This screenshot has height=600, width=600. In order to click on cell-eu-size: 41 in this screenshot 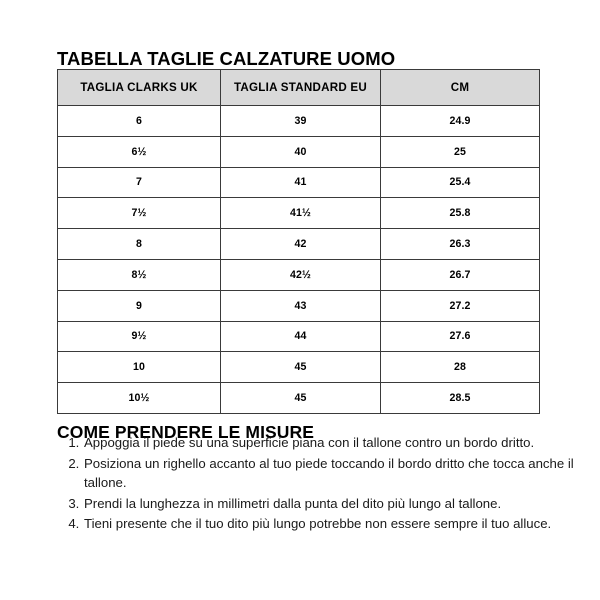, I will do `click(300, 182)`.